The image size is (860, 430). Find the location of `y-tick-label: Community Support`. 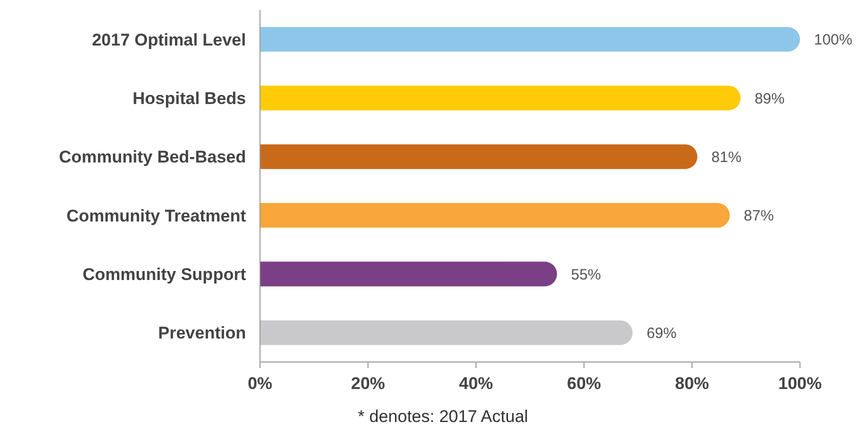

y-tick-label: Community Support is located at coordinates (164, 274).